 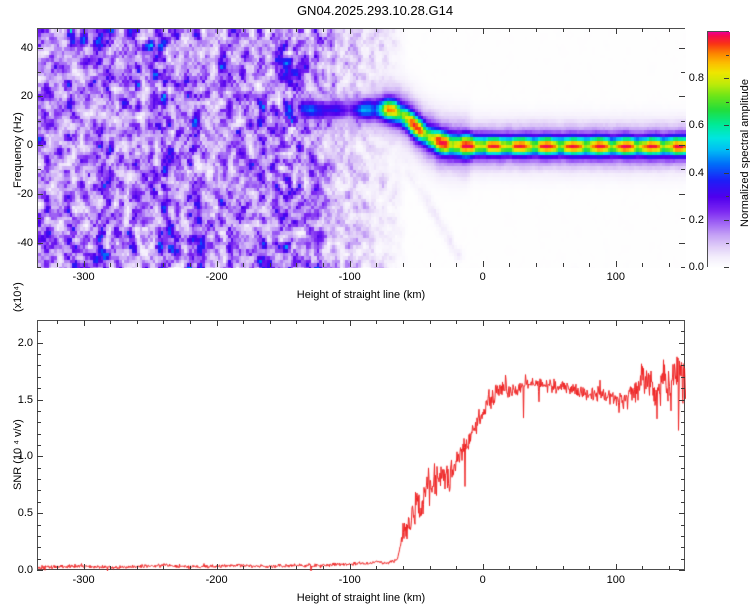 What do you see at coordinates (361, 295) in the screenshot?
I see `spectrogram-xlabel: Height of straight line (km)` at bounding box center [361, 295].